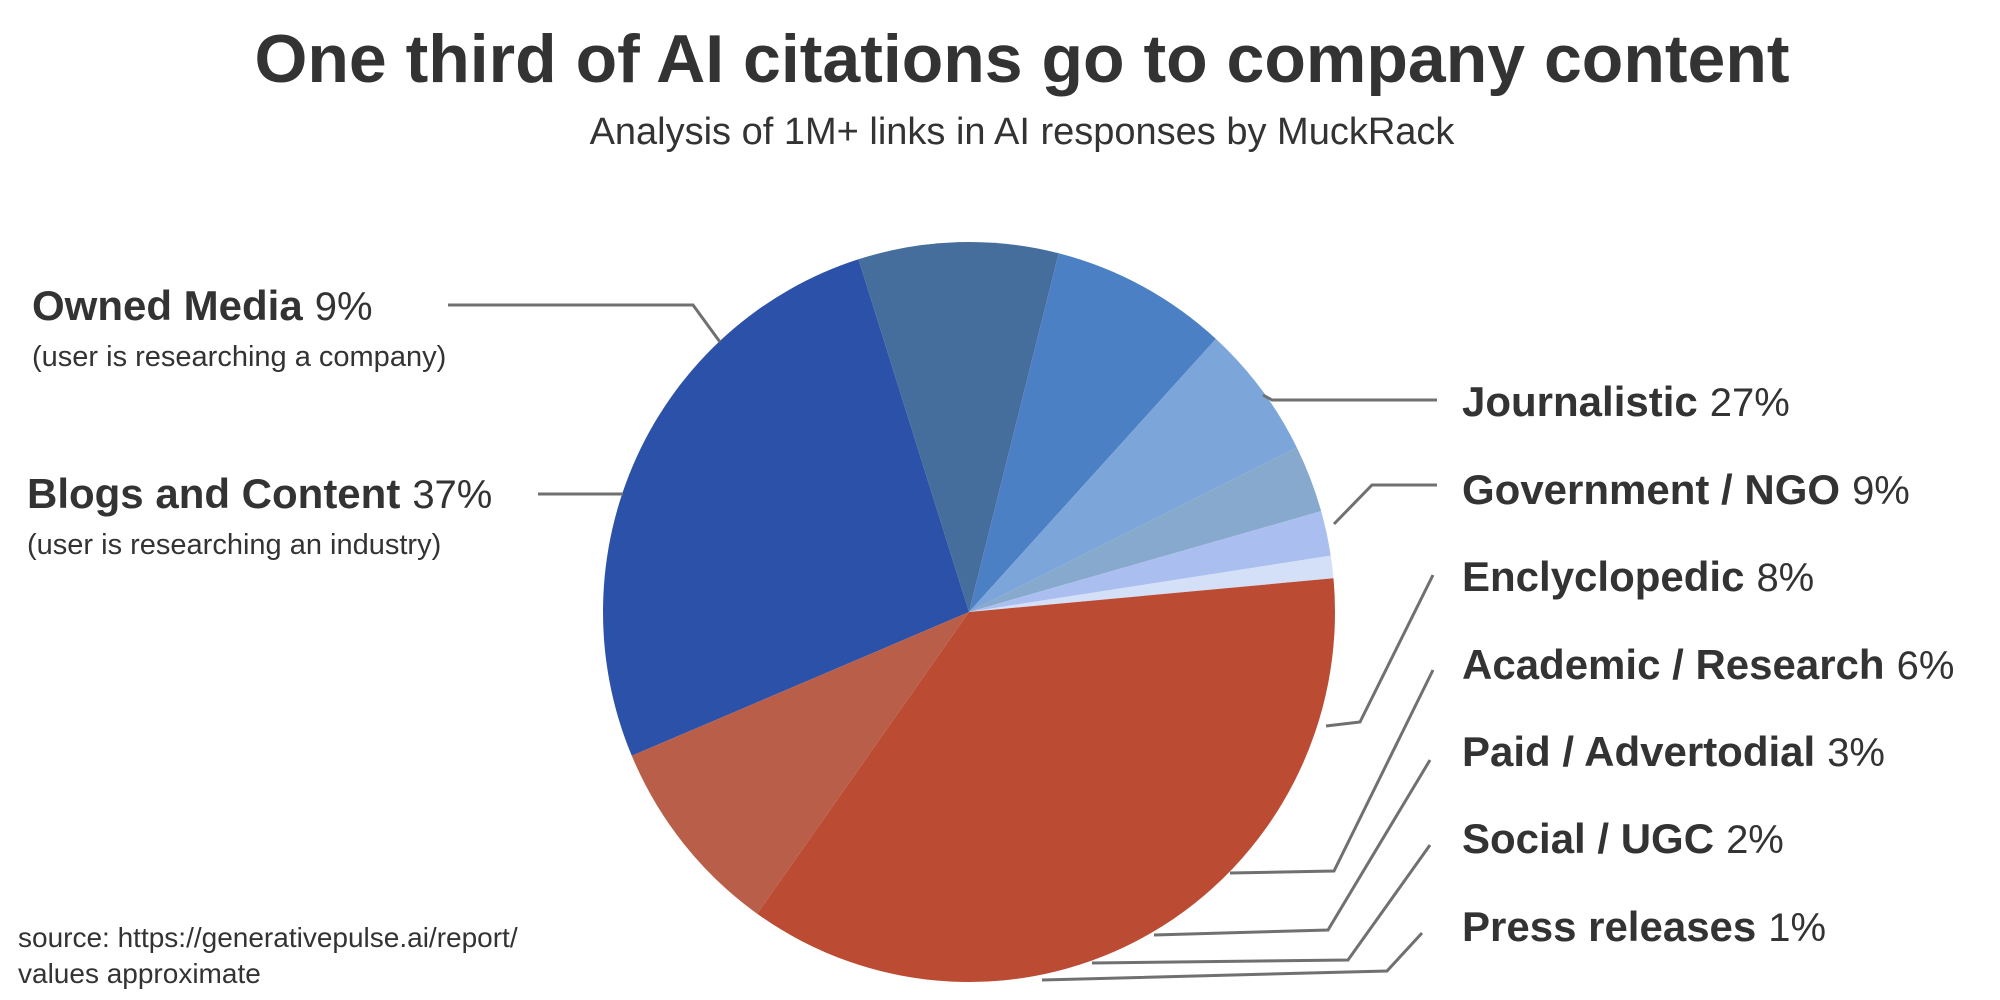 The height and width of the screenshot is (1000, 2000). What do you see at coordinates (1686, 489) in the screenshot?
I see `label-government-ngo: Government / NGO 9%` at bounding box center [1686, 489].